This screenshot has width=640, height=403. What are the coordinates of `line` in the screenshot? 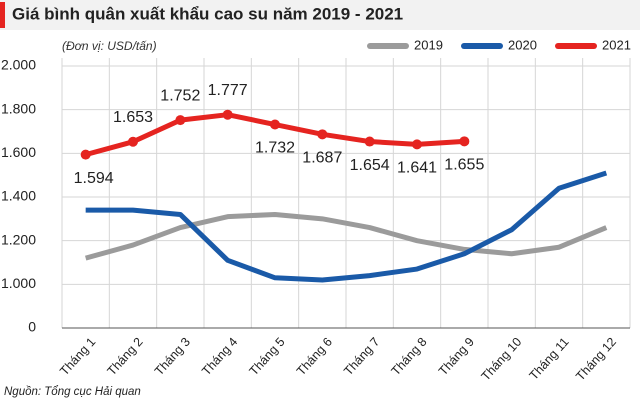 It's located at (346, 236).